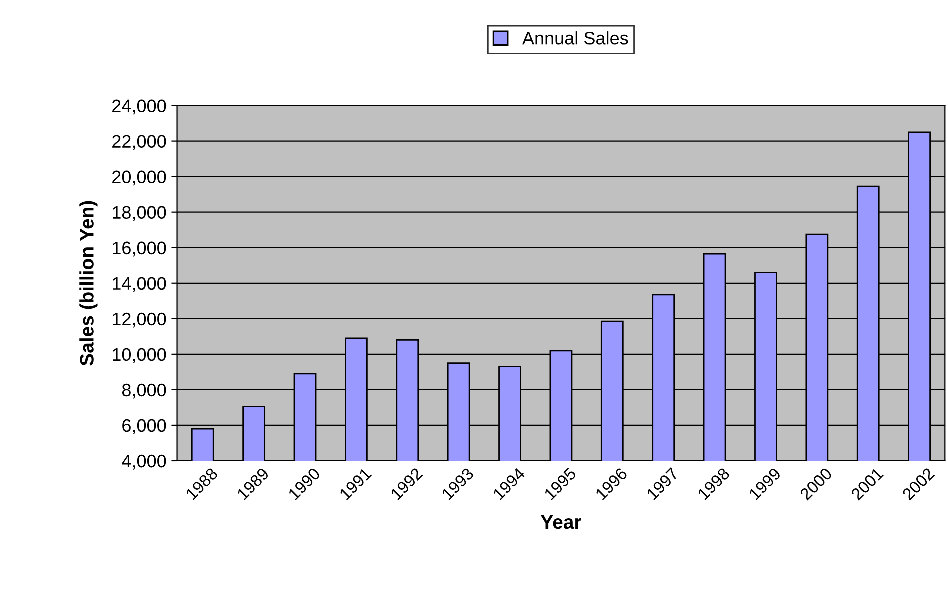 This screenshot has width=948, height=591. Describe the element at coordinates (144, 426) in the screenshot. I see `y-tick-label: 6,000` at that location.